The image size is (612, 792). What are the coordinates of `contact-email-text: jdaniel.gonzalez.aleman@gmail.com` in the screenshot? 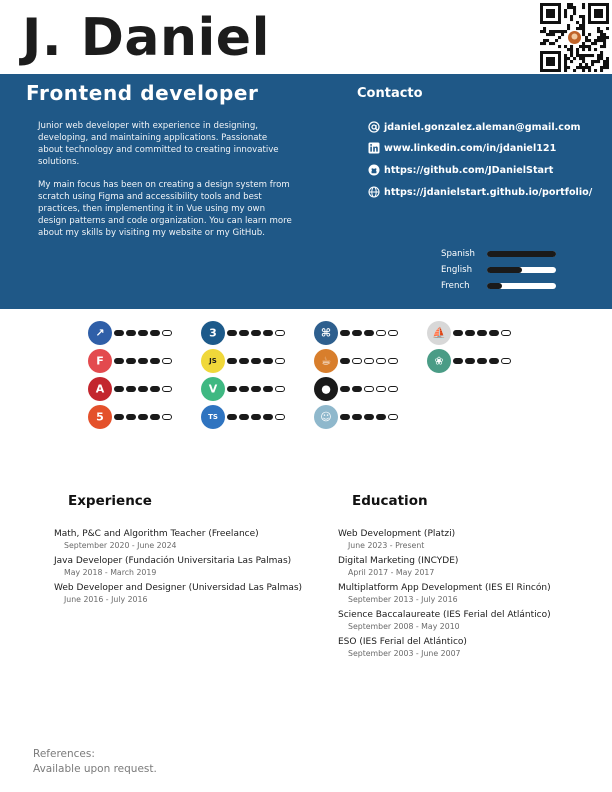 It's located at (482, 127).